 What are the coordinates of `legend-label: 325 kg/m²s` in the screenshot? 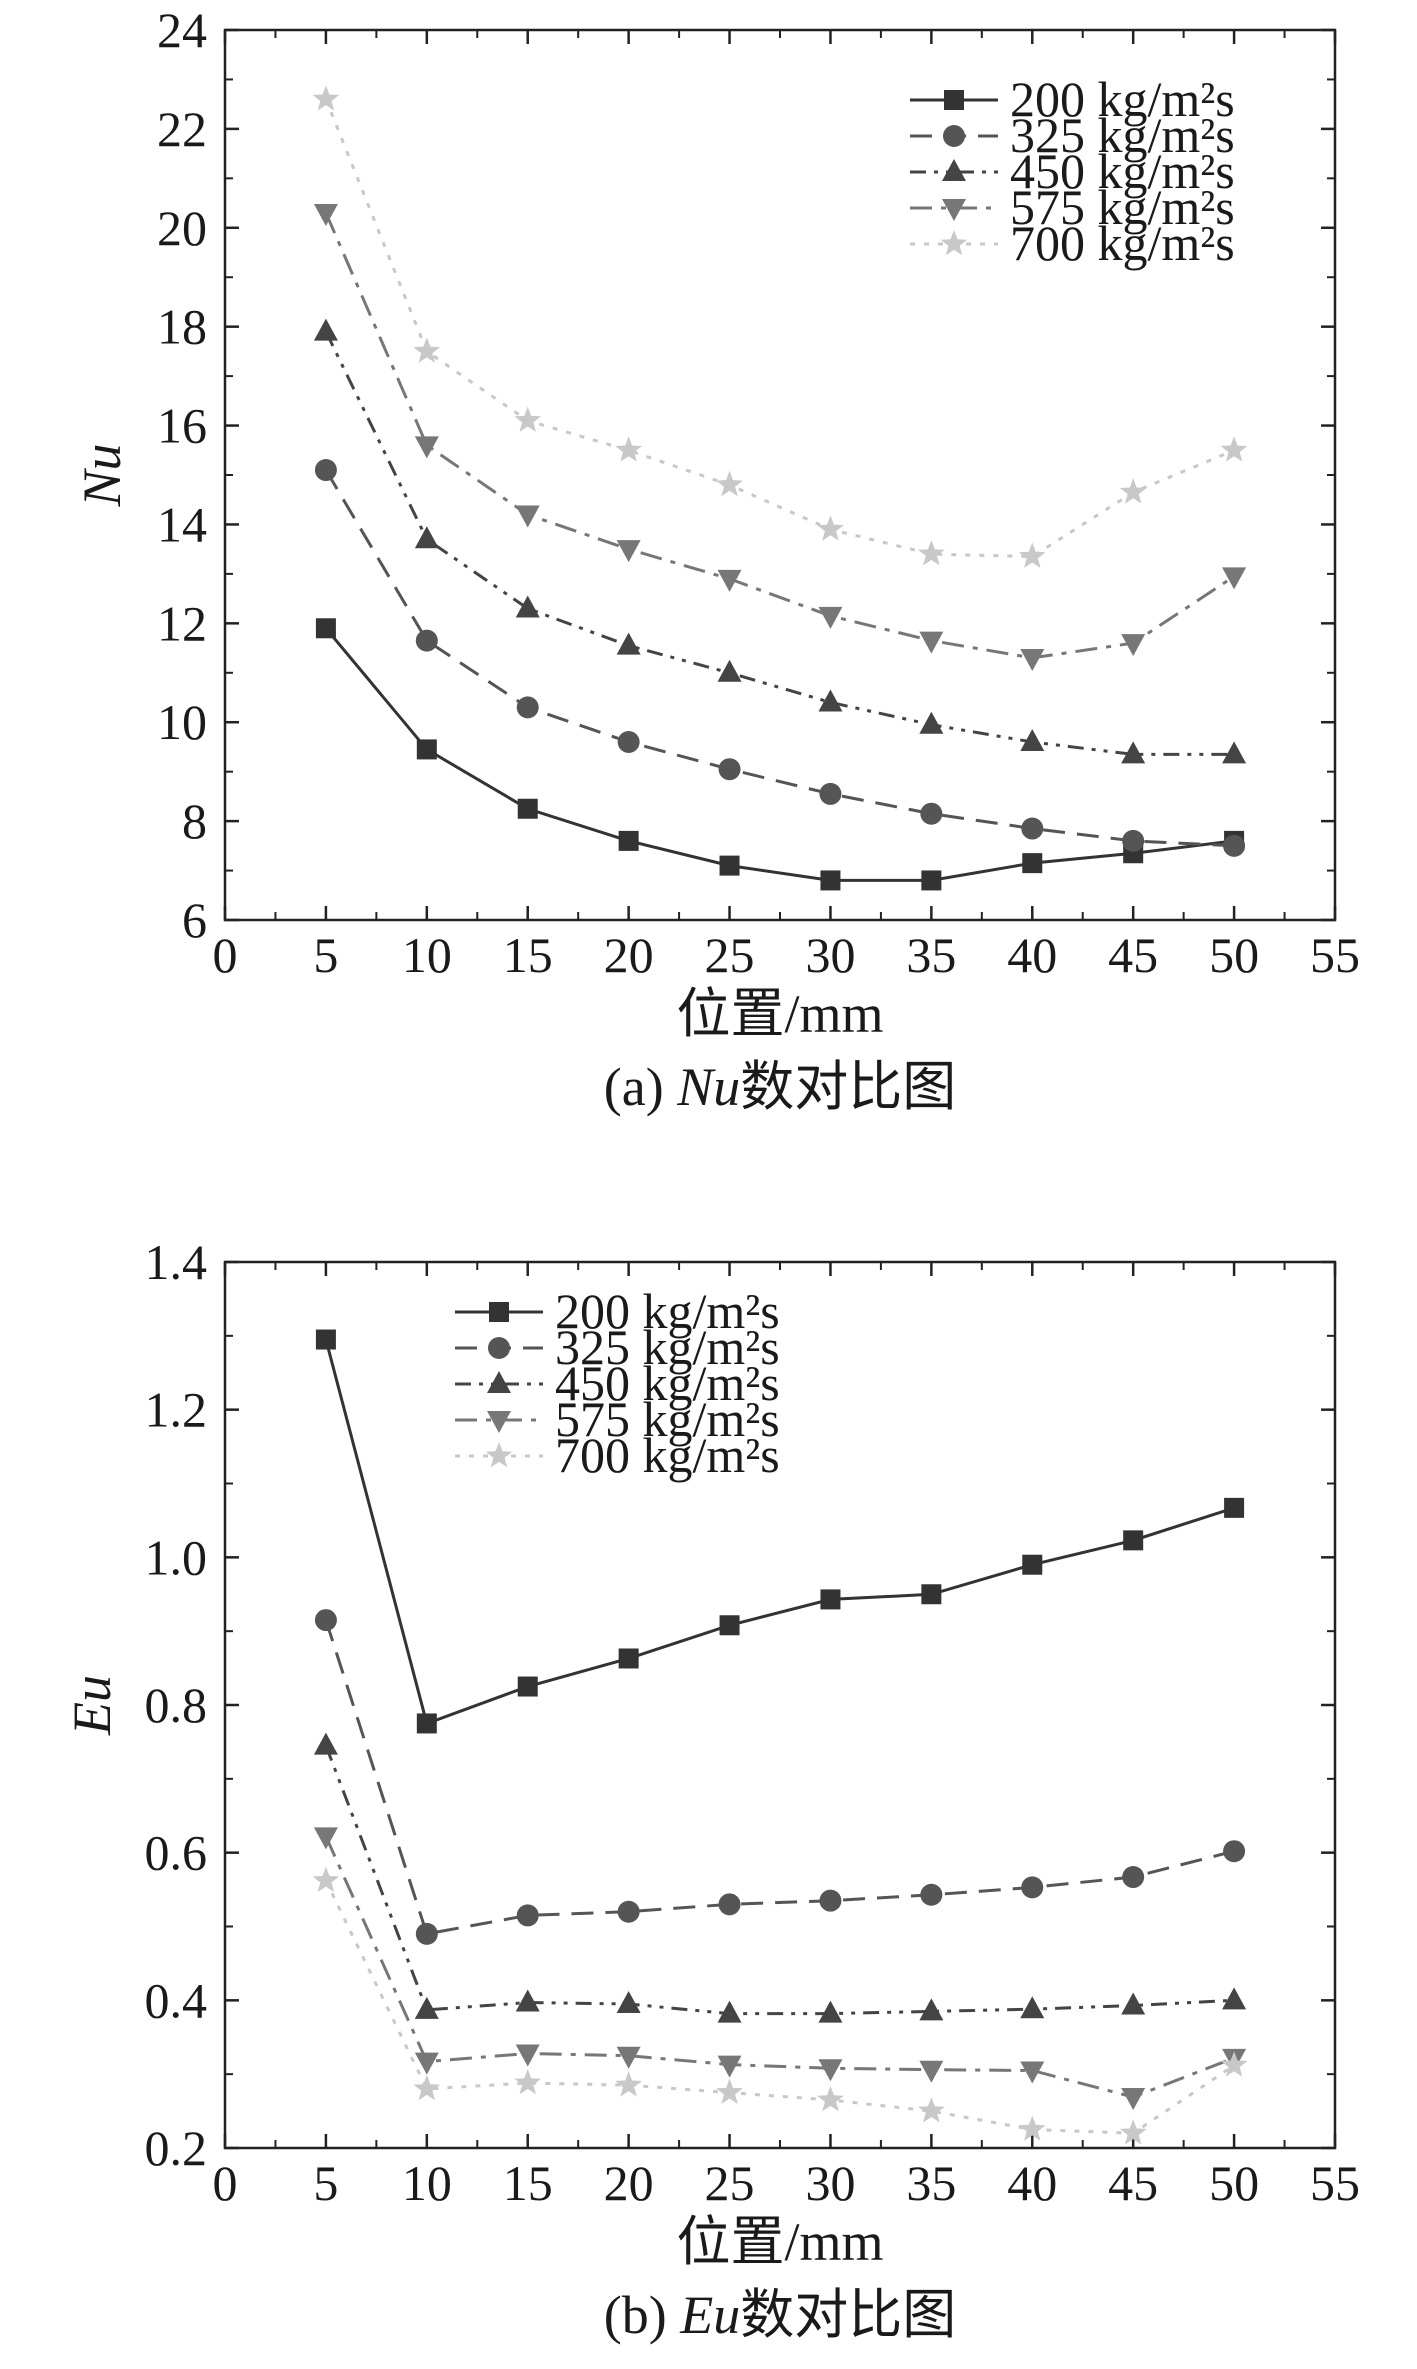 It's located at (667, 1347).